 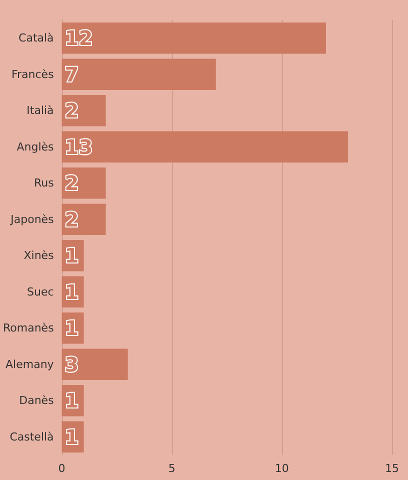 I want to click on y-tick-label: Suec, so click(x=40, y=291).